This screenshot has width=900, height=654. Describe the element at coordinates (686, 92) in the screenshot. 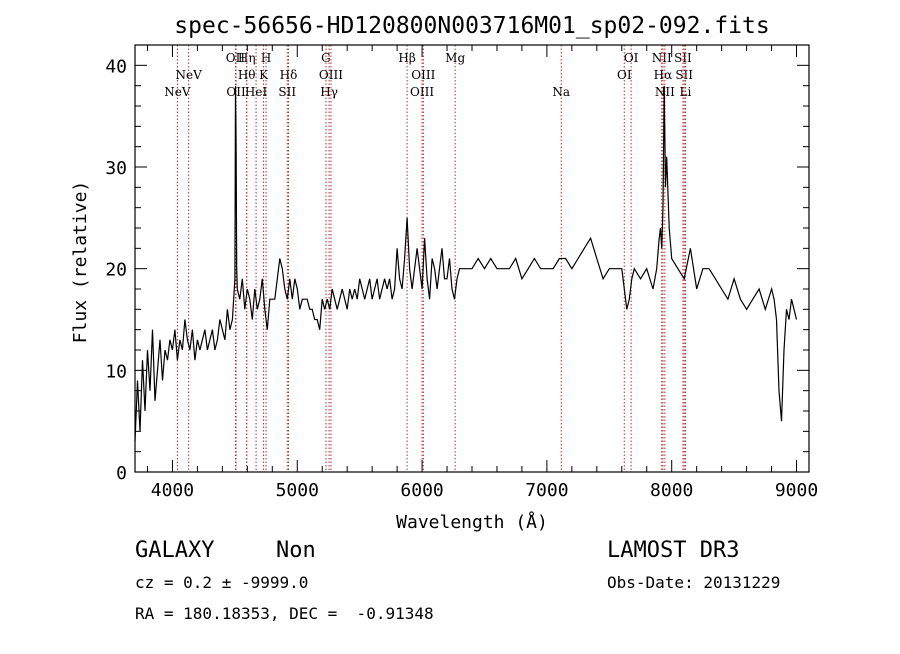

I see `line-label-26: Li` at that location.